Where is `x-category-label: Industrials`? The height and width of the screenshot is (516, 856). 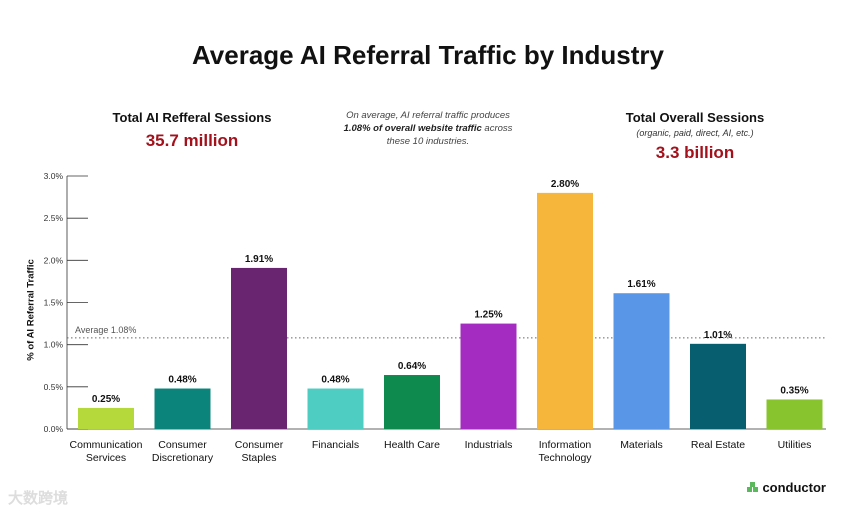 x-category-label: Industrials is located at coordinates (489, 445).